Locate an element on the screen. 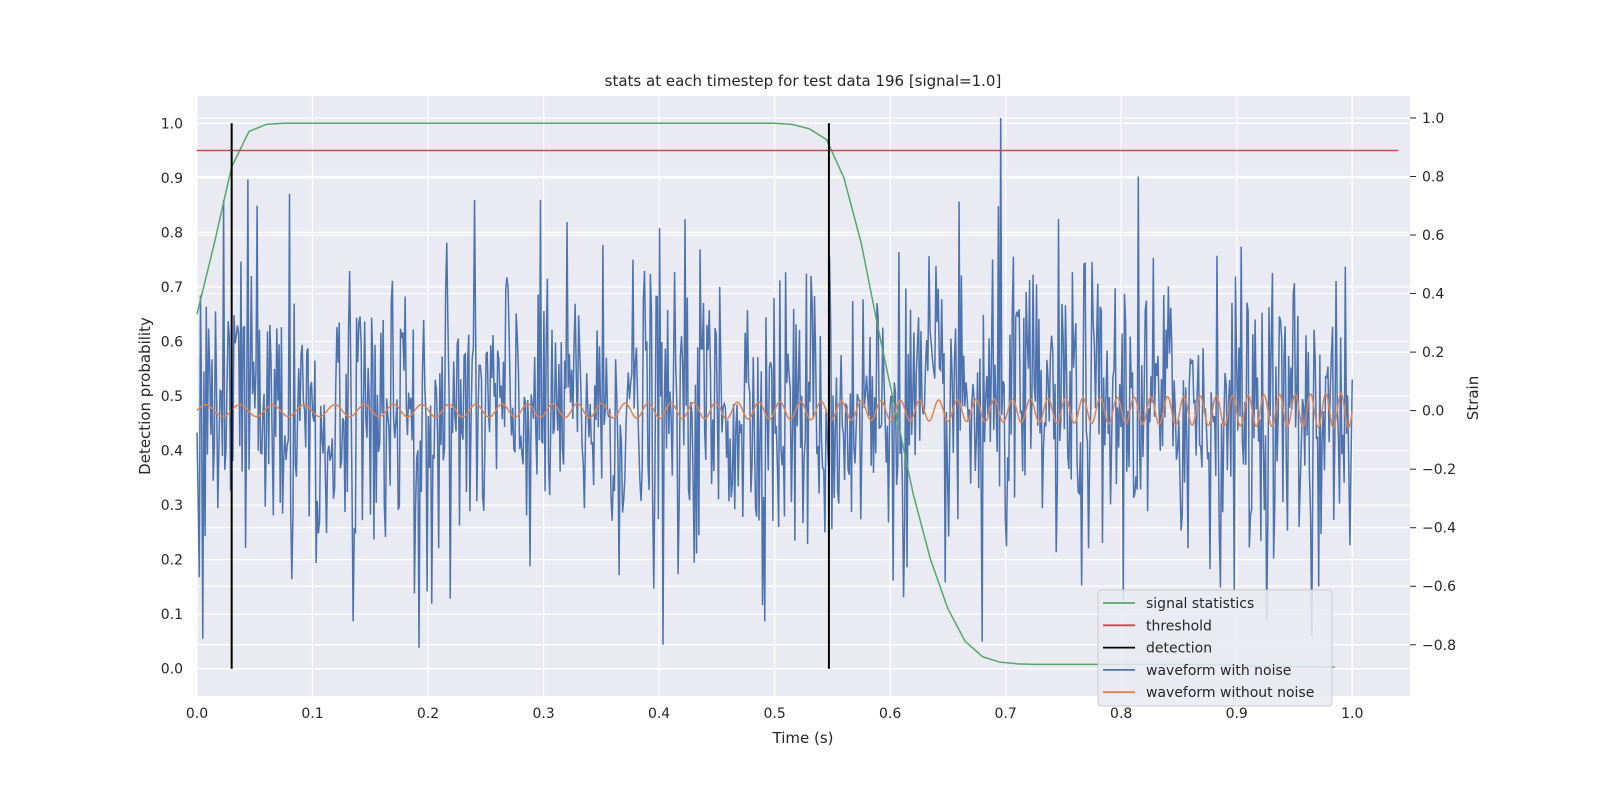 The width and height of the screenshot is (1600, 800). x-axis-label: Time (s) is located at coordinates (803, 738).